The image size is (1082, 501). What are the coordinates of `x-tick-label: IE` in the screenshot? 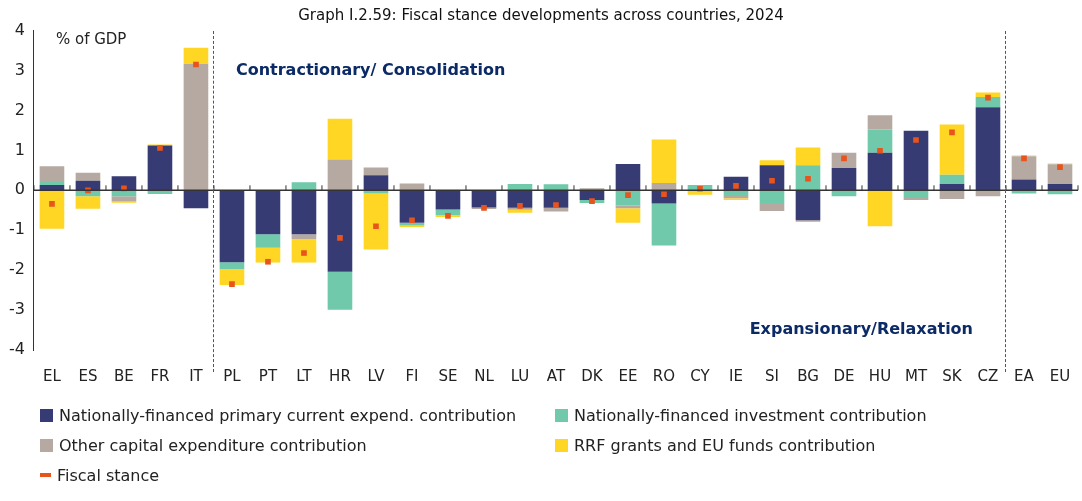 It's located at (736, 375).